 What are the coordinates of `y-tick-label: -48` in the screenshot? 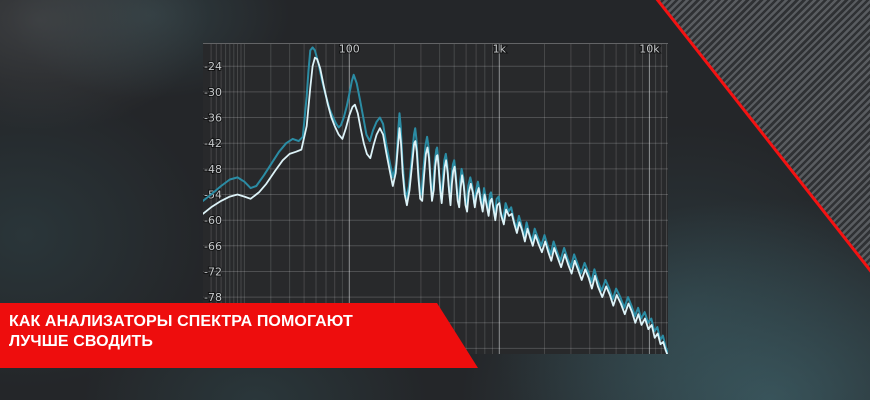 It's located at (213, 169).